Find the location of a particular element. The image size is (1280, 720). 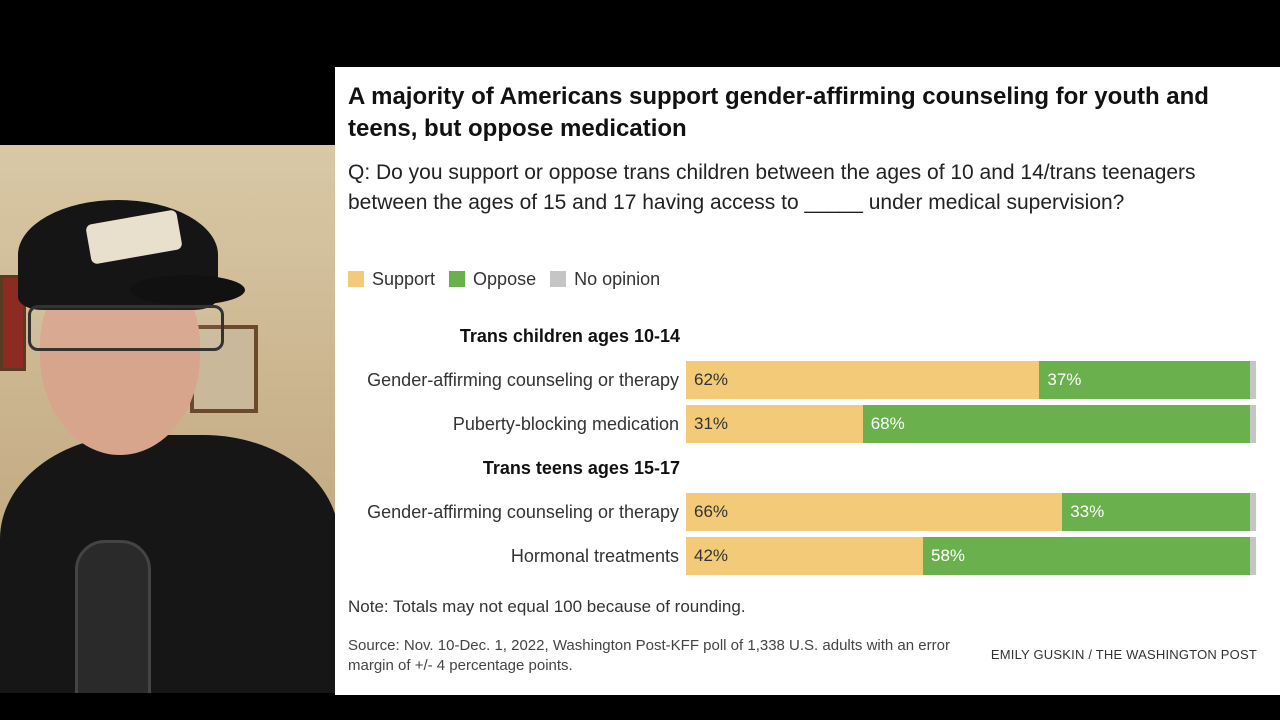

chart-credit: EMILY GUSKIN / THE WASHINGTON POST is located at coordinates (1123, 654).